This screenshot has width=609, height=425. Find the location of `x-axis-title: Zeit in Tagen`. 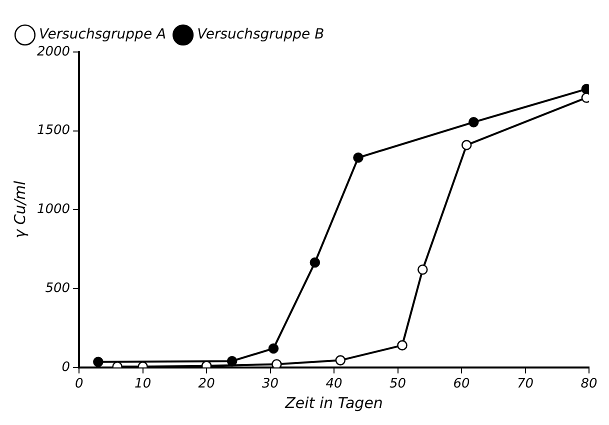

x-axis-title: Zeit in Tagen is located at coordinates (333, 403).